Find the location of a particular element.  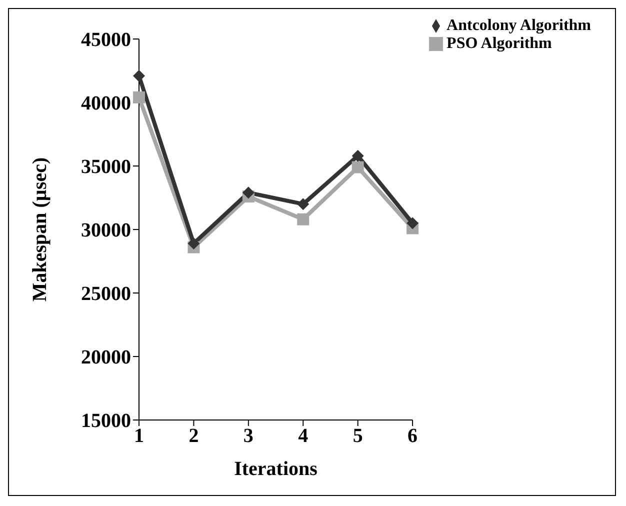

x-tick-label: 6 is located at coordinates (413, 436).